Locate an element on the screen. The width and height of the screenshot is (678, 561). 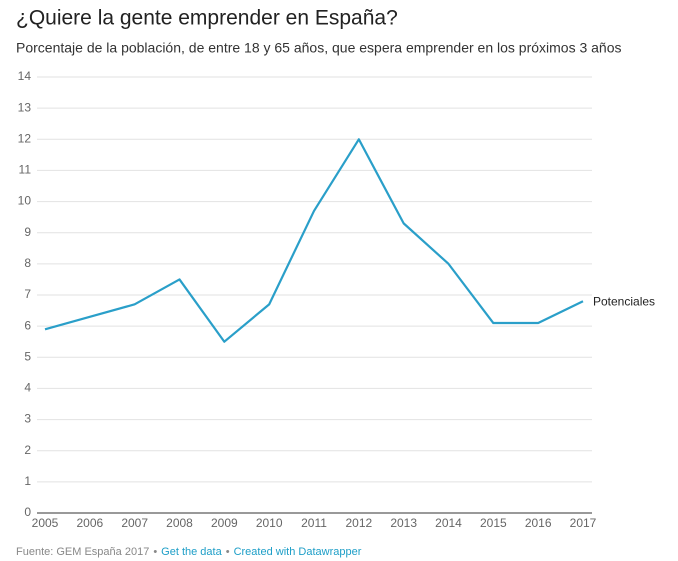
x-tick-label: 2017 is located at coordinates (583, 523).